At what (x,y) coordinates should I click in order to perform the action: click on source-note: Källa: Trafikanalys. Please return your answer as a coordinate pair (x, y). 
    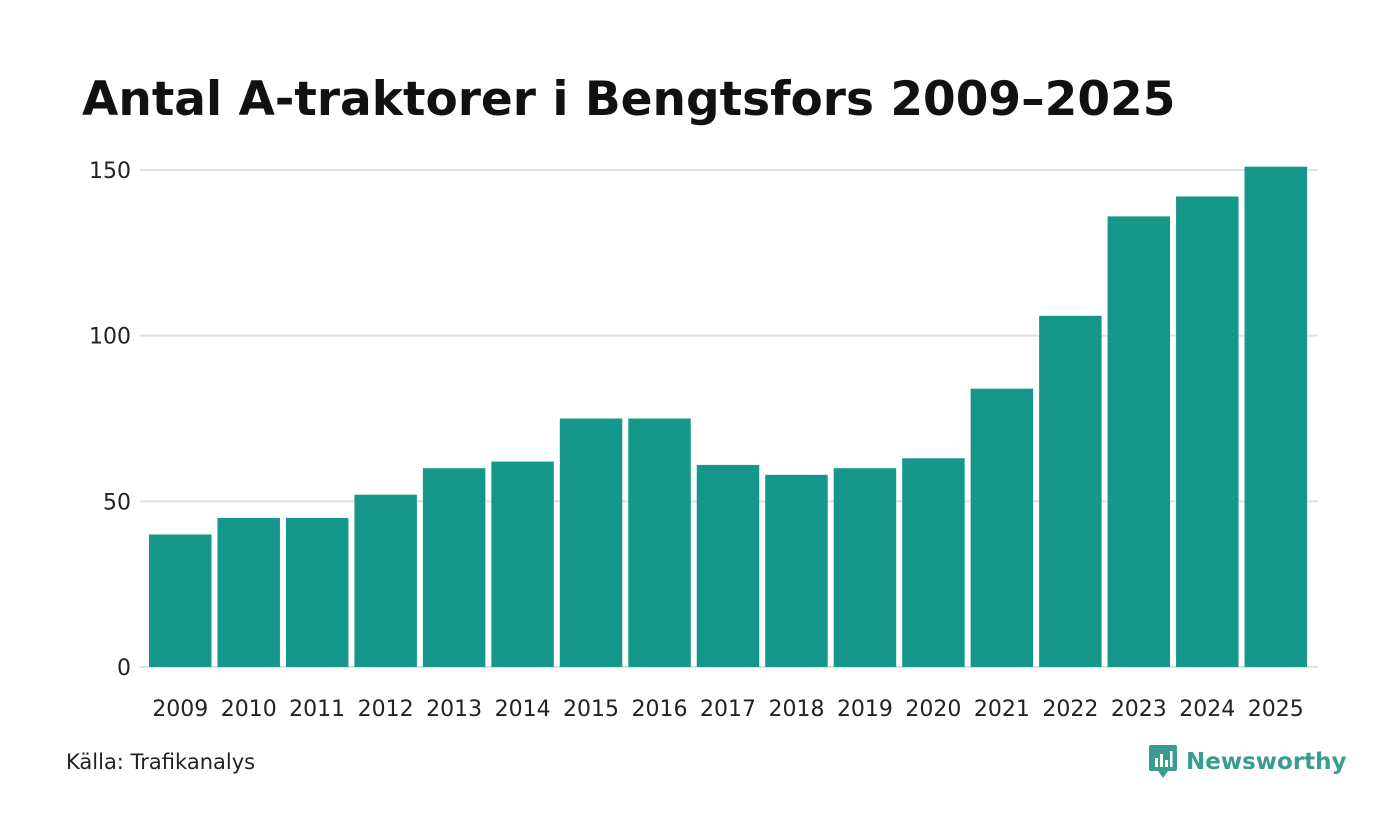
    Looking at the image, I should click on (161, 762).